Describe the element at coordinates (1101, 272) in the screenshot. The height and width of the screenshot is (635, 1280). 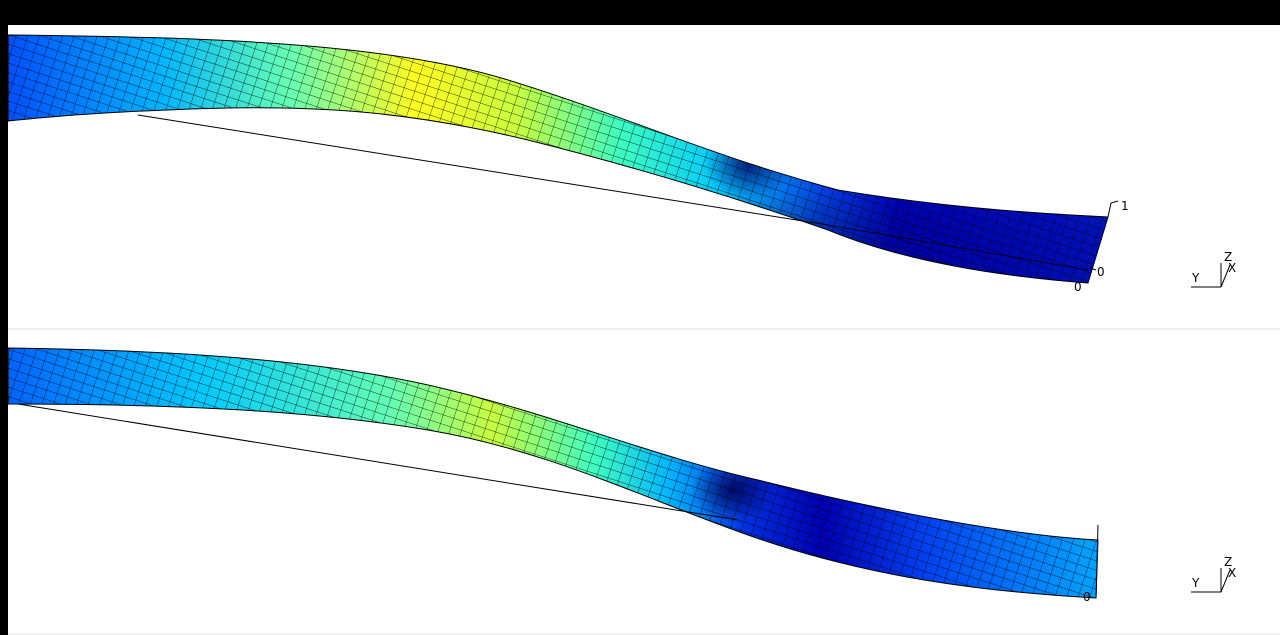
I see `tick-label-middle: 0` at that location.